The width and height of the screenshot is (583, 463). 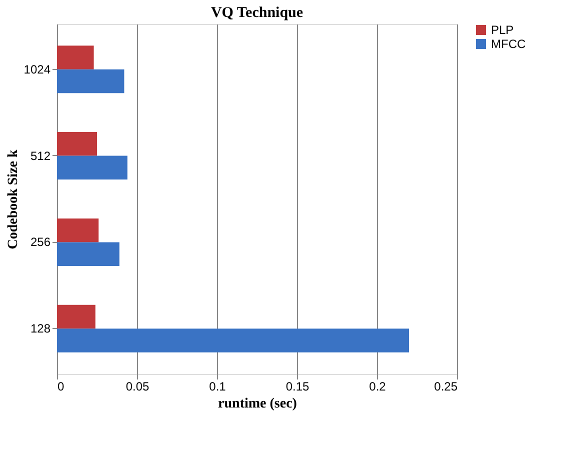 I want to click on x-tick-label: 0.05, so click(x=138, y=387).